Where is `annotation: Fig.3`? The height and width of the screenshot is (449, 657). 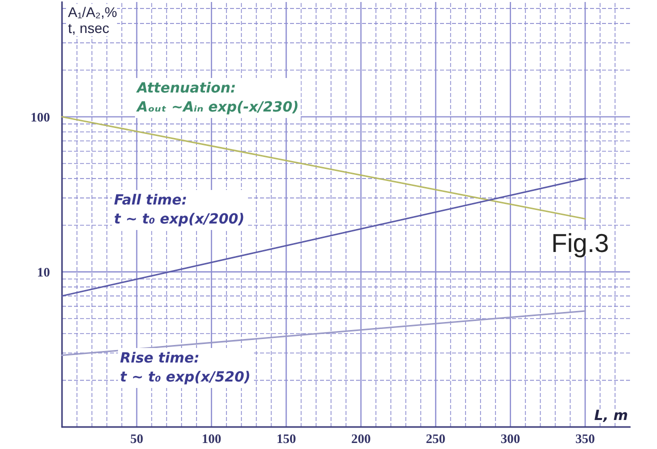 annotation: Fig.3 is located at coordinates (580, 243).